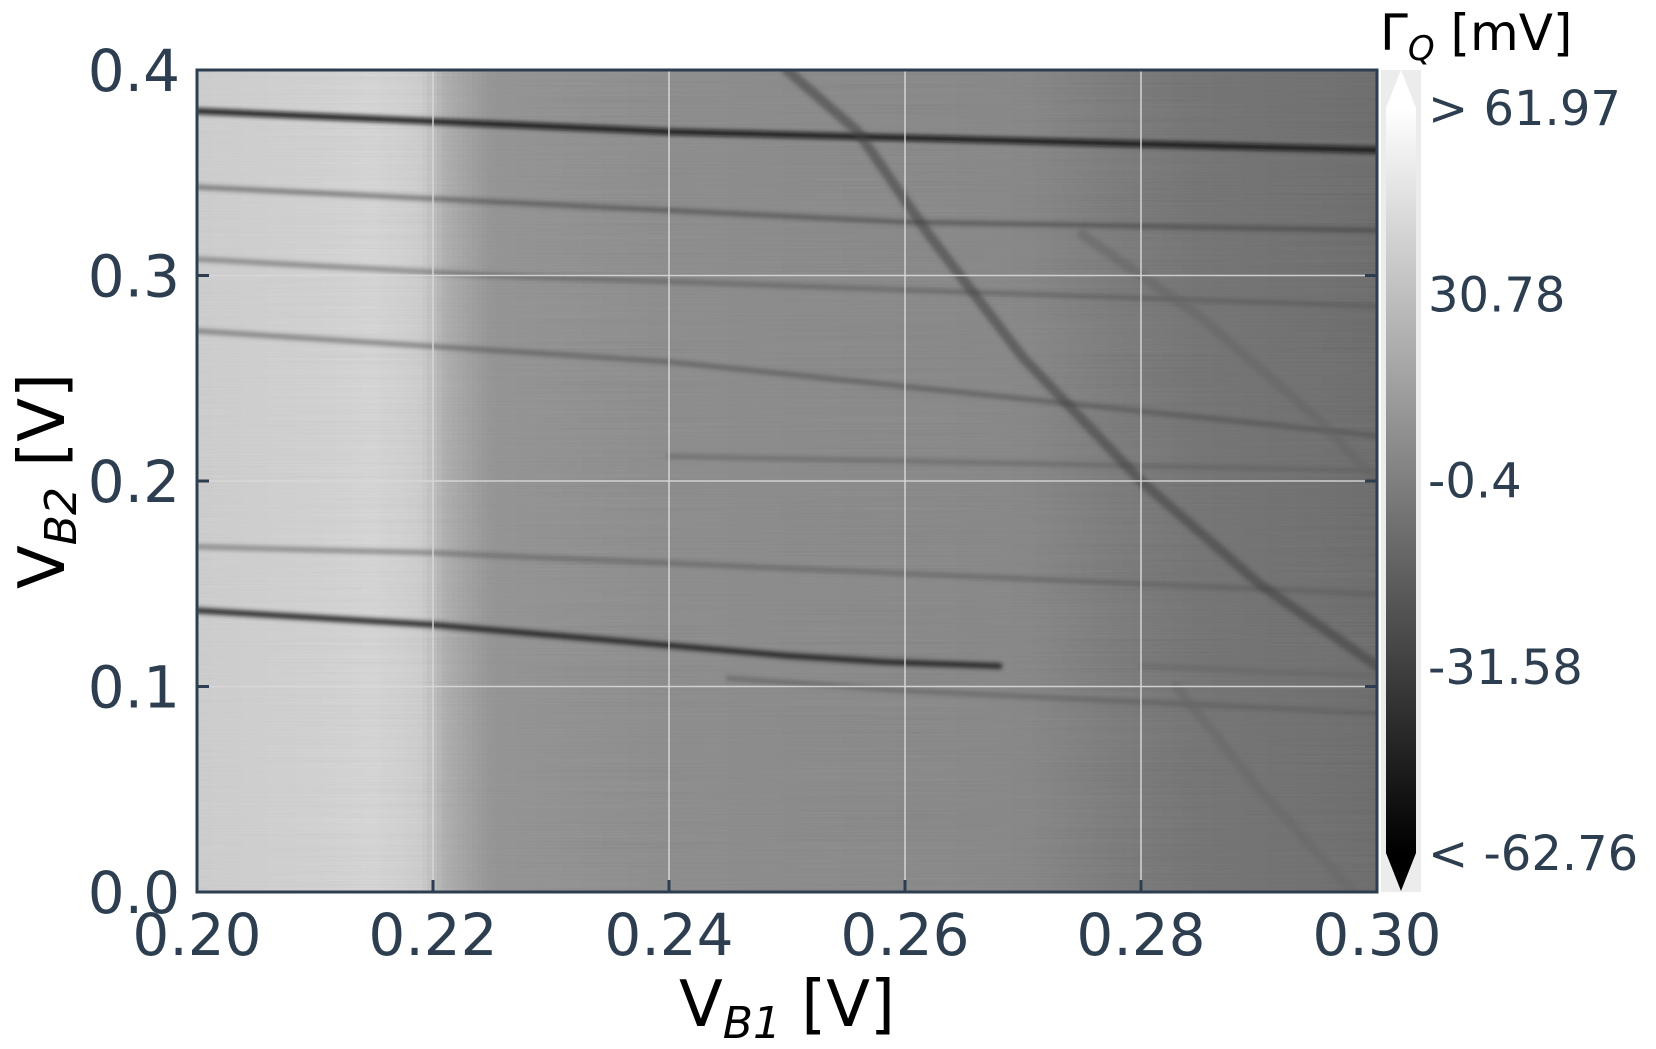  What do you see at coordinates (1476, 36) in the screenshot?
I see `colorbar-title: ΓQ [mV]` at bounding box center [1476, 36].